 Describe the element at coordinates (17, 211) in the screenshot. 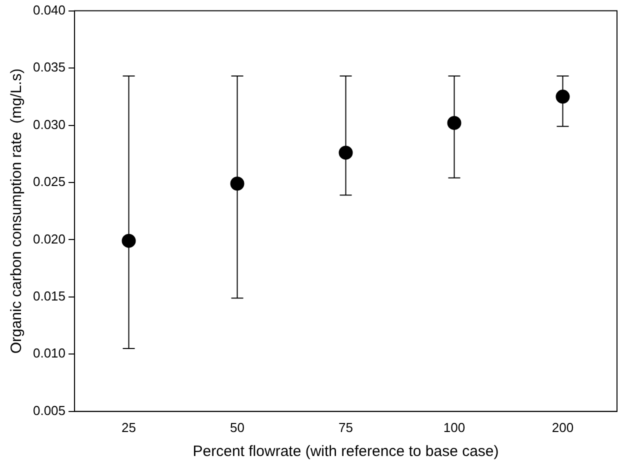

I see `y-axis-title: Organic carbon consumption rate (mg/L.s)` at that location.